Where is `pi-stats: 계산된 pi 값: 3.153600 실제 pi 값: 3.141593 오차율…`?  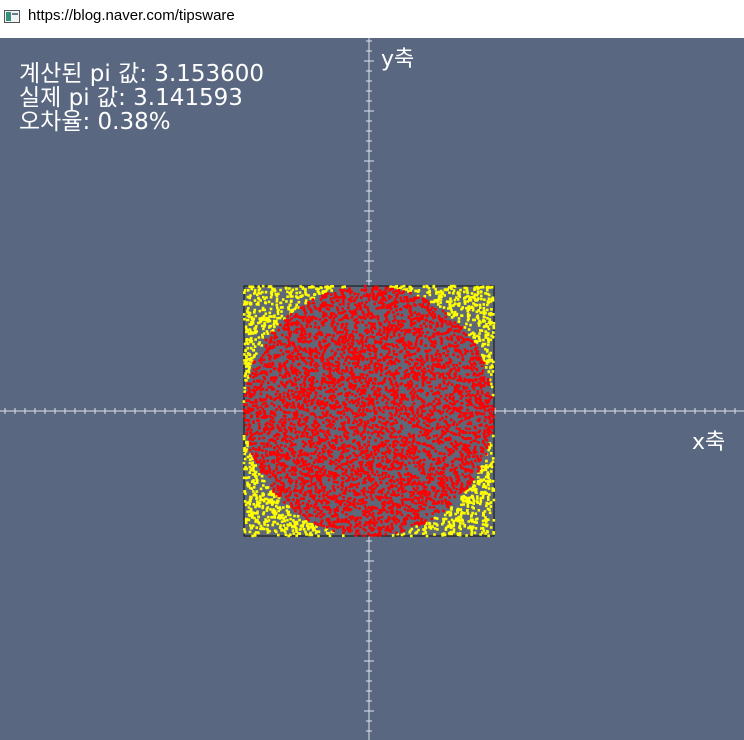
pi-stats: 계산된 pi 값: 3.153600 실제 pi 값: 3.141593 오차율… is located at coordinates (141, 98).